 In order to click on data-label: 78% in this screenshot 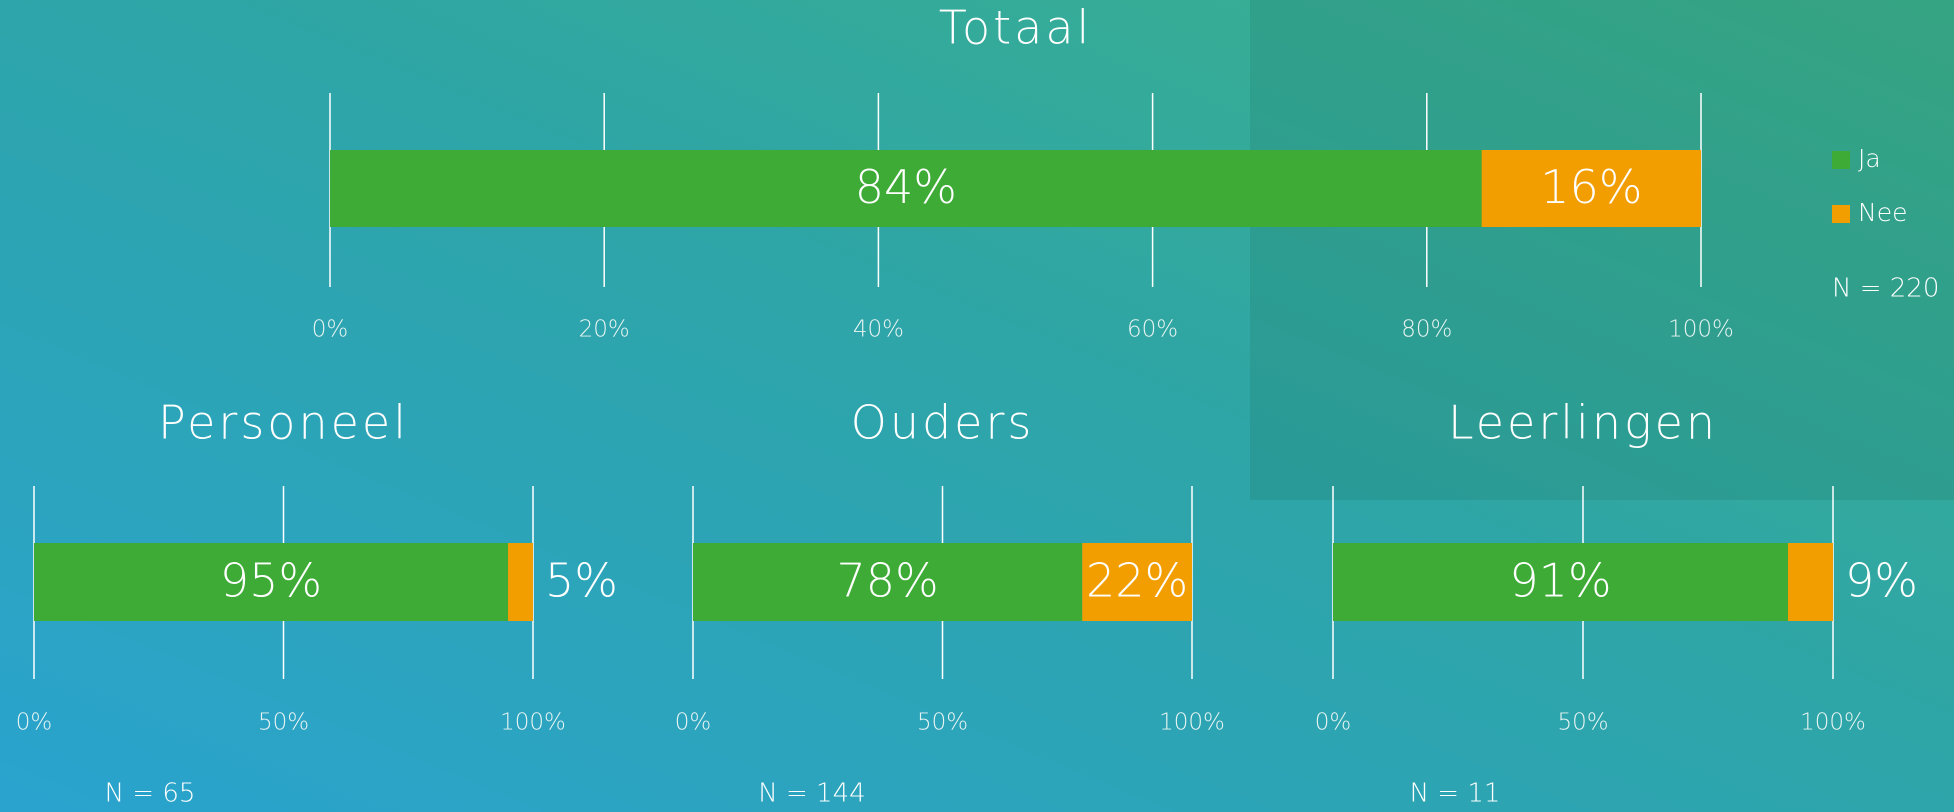, I will do `click(887, 581)`.